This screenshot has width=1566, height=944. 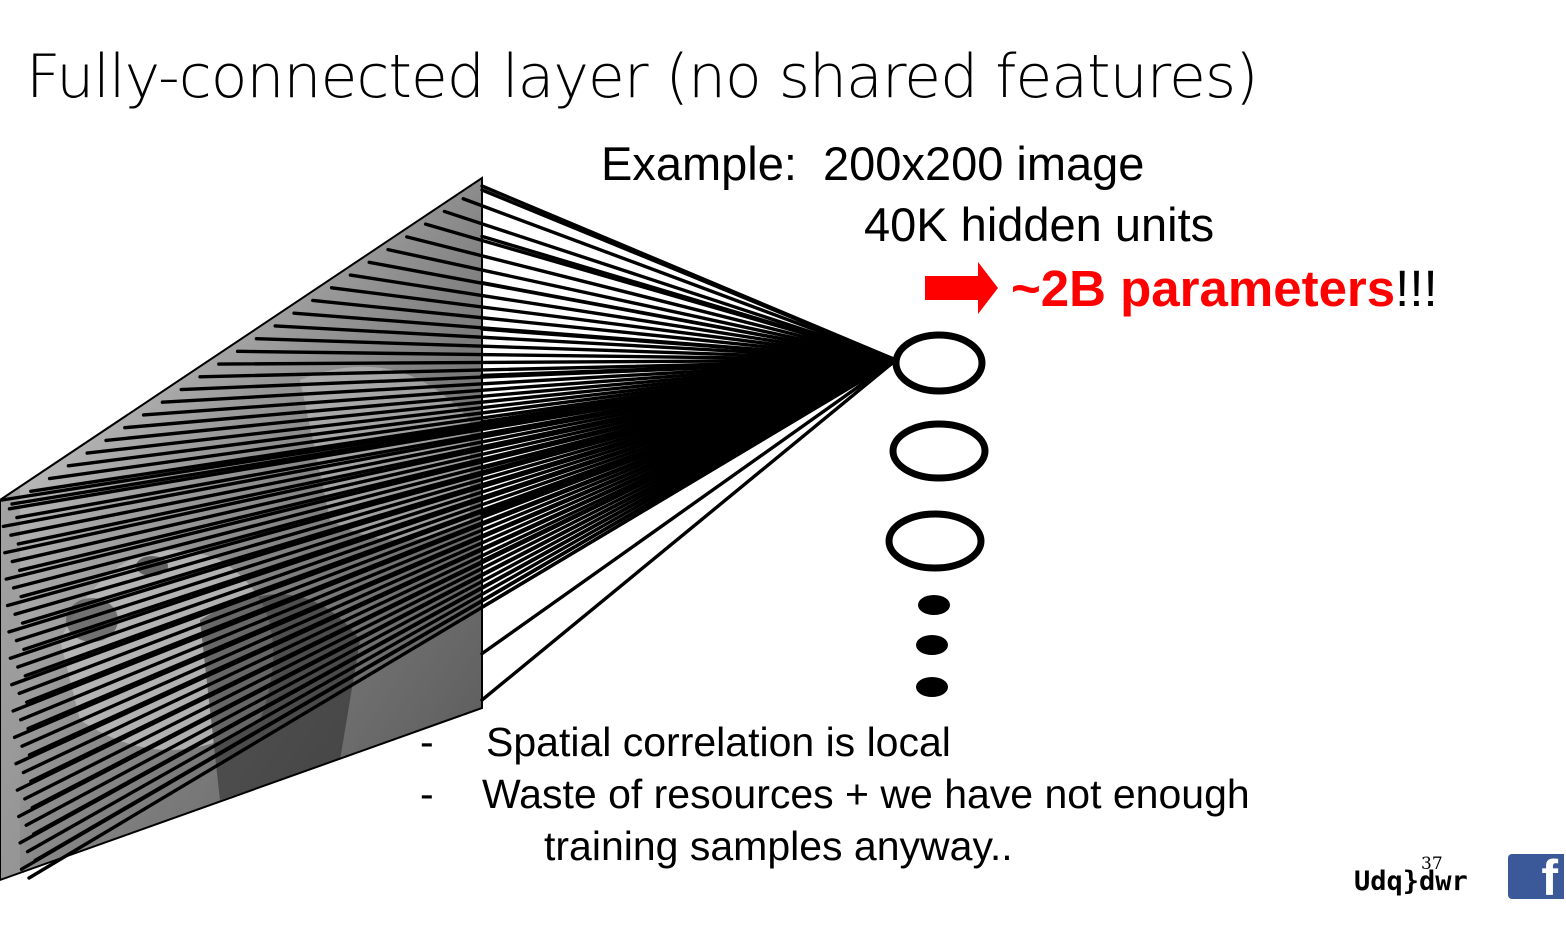 I want to click on footer-brand: Udq}dwr, so click(x=1411, y=881).